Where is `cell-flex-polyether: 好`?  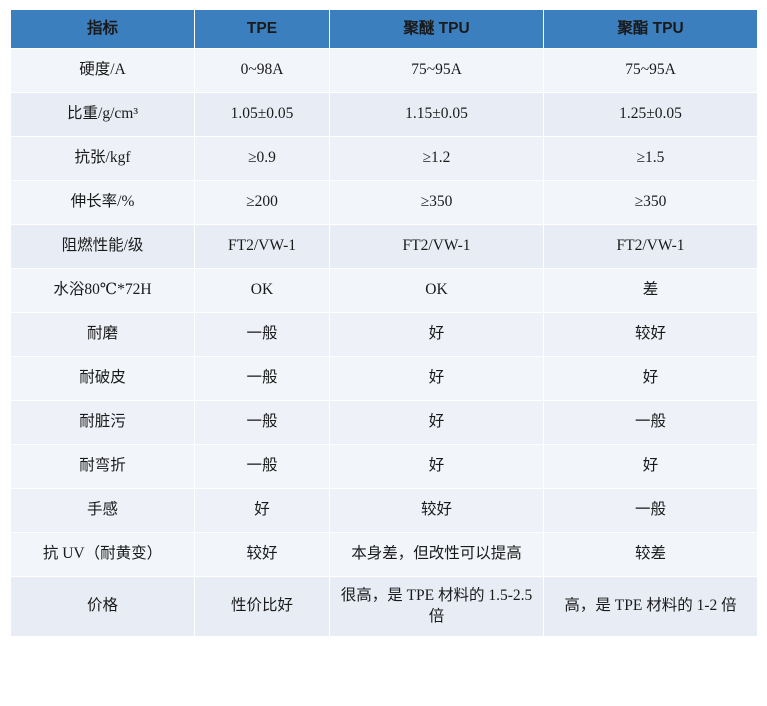 cell-flex-polyether: 好 is located at coordinates (436, 466).